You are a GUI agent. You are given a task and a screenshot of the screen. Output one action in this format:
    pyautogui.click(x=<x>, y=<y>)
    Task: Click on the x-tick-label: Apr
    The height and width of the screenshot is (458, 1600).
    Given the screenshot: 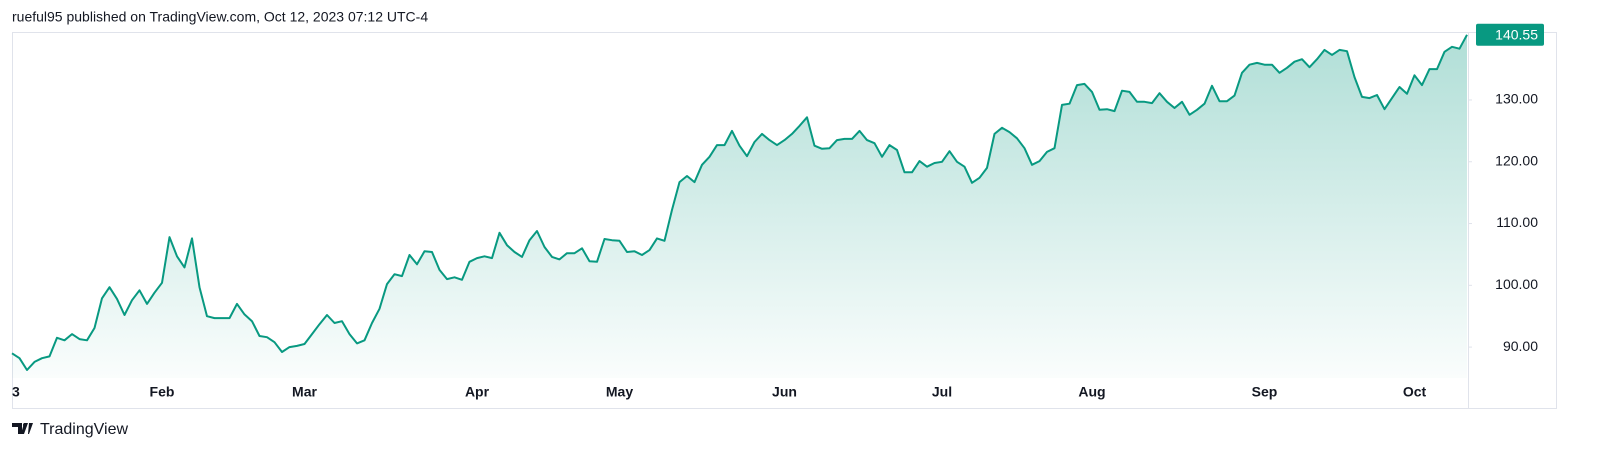 What is the action you would take?
    pyautogui.click(x=477, y=392)
    